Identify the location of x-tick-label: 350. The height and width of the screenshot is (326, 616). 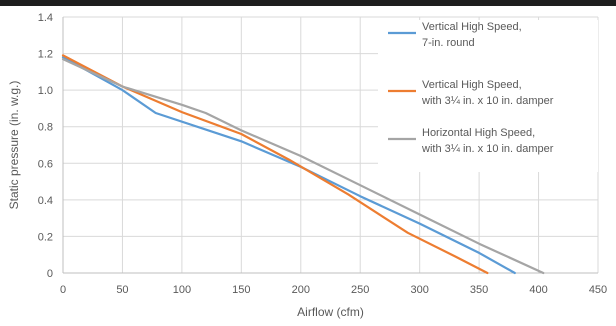
(479, 290).